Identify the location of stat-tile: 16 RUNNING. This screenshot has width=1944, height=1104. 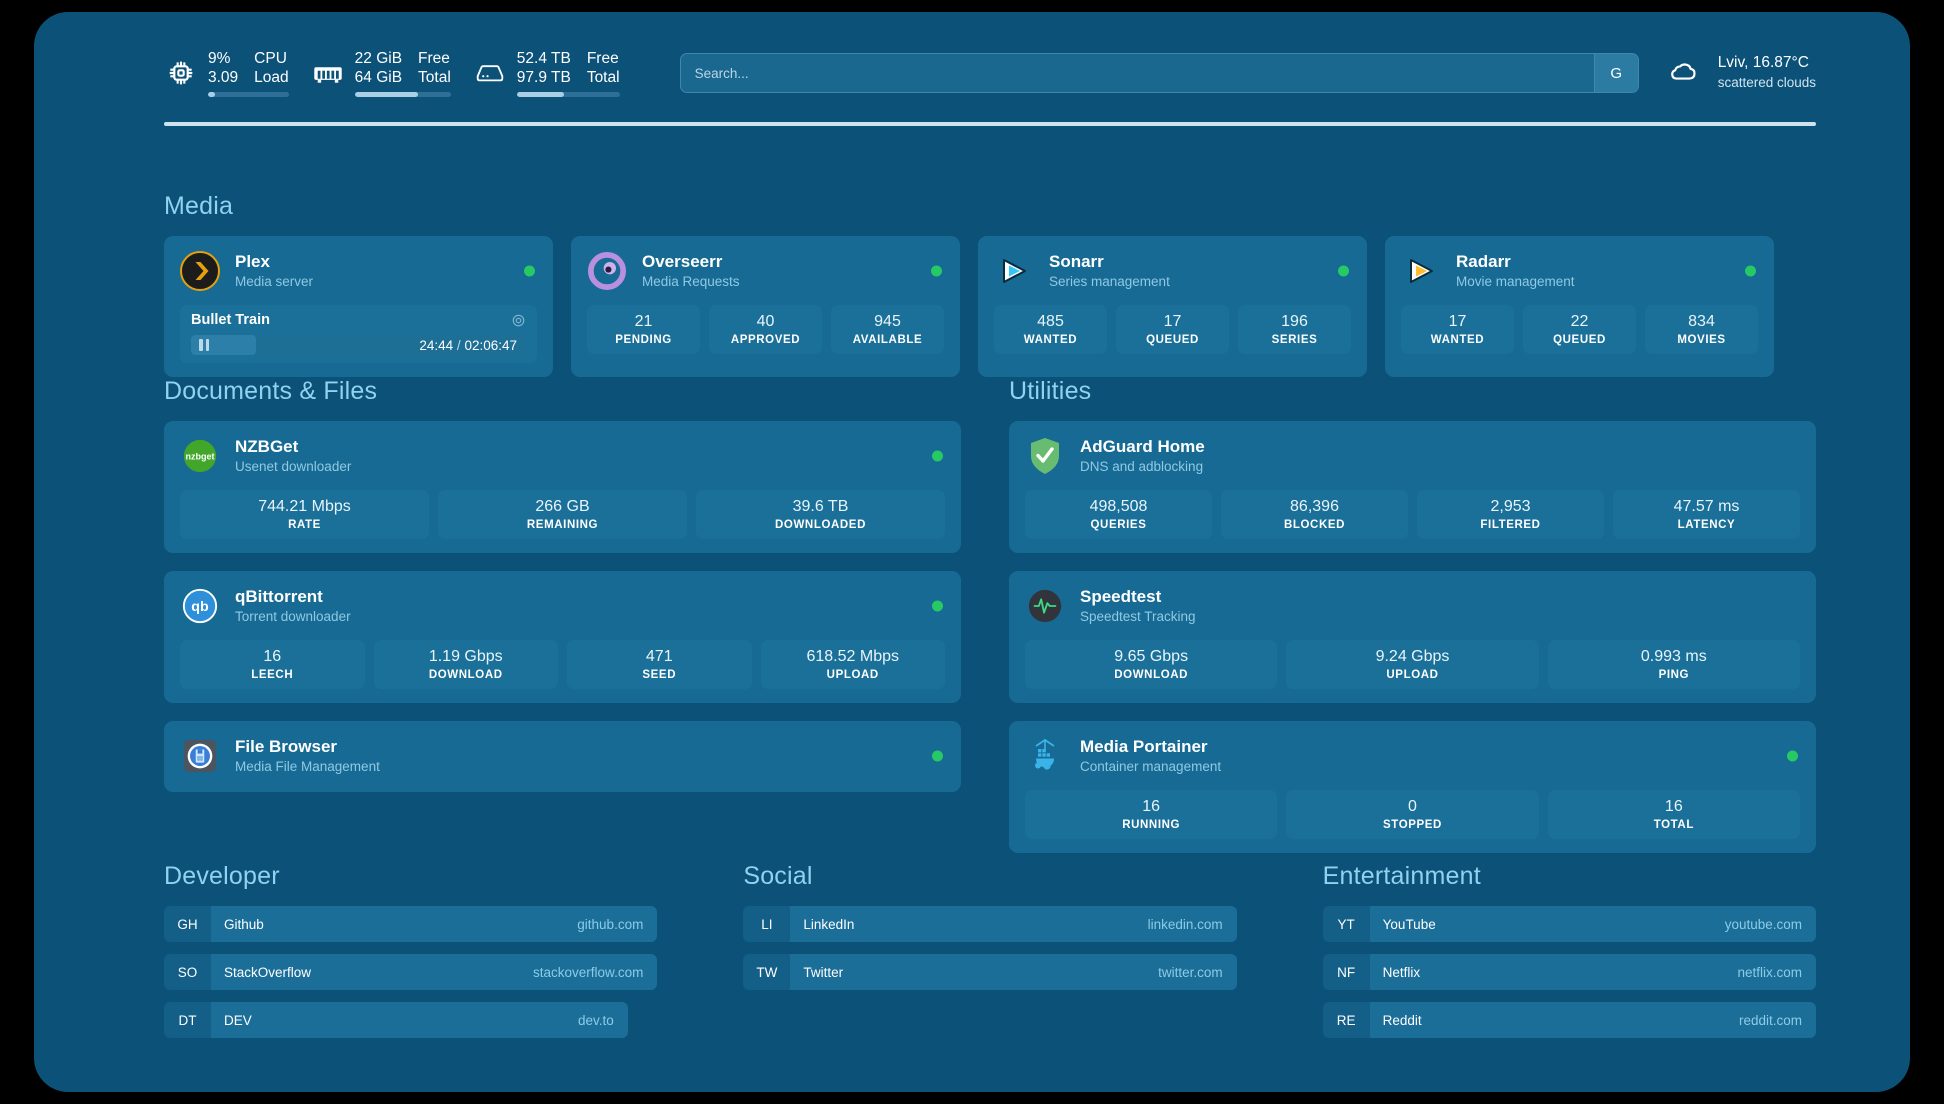
(1151, 814).